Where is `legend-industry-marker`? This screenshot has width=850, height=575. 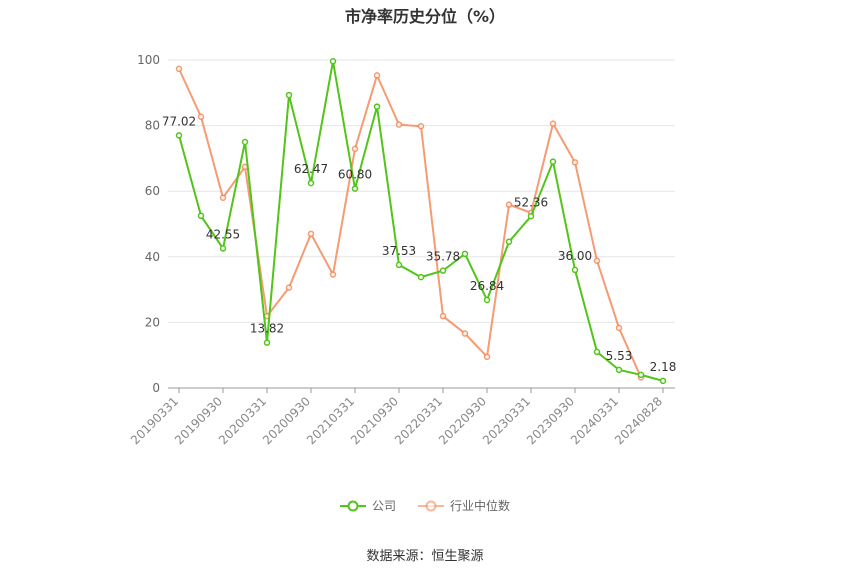 legend-industry-marker is located at coordinates (431, 505).